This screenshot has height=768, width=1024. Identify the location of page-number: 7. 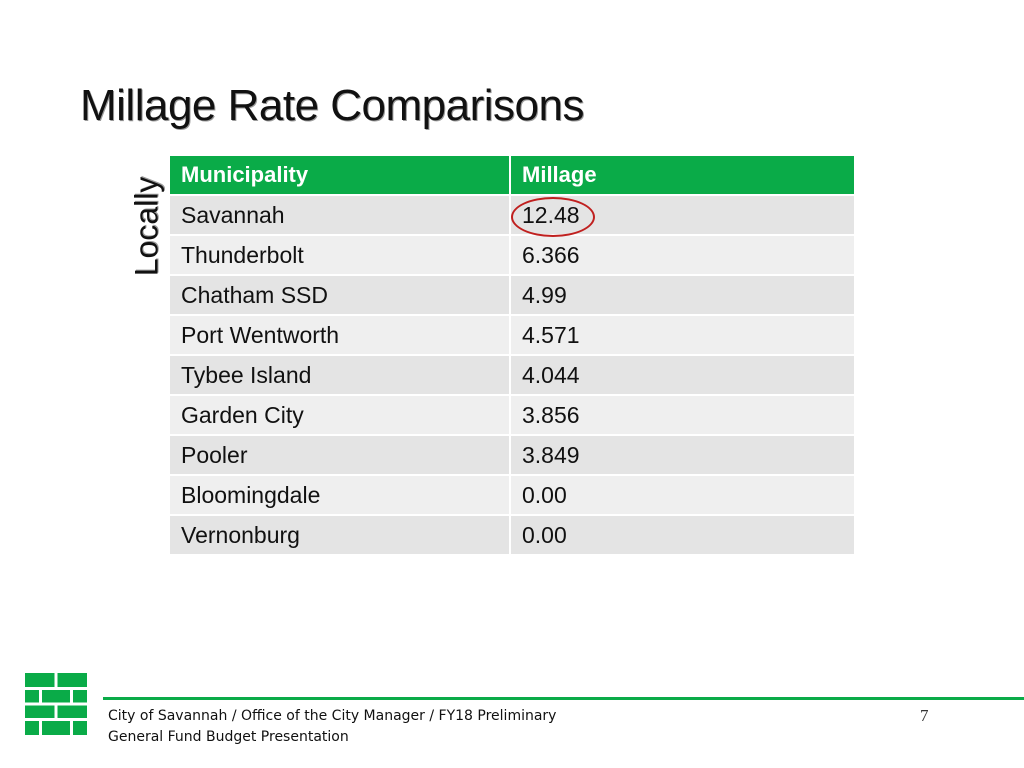
(924, 715).